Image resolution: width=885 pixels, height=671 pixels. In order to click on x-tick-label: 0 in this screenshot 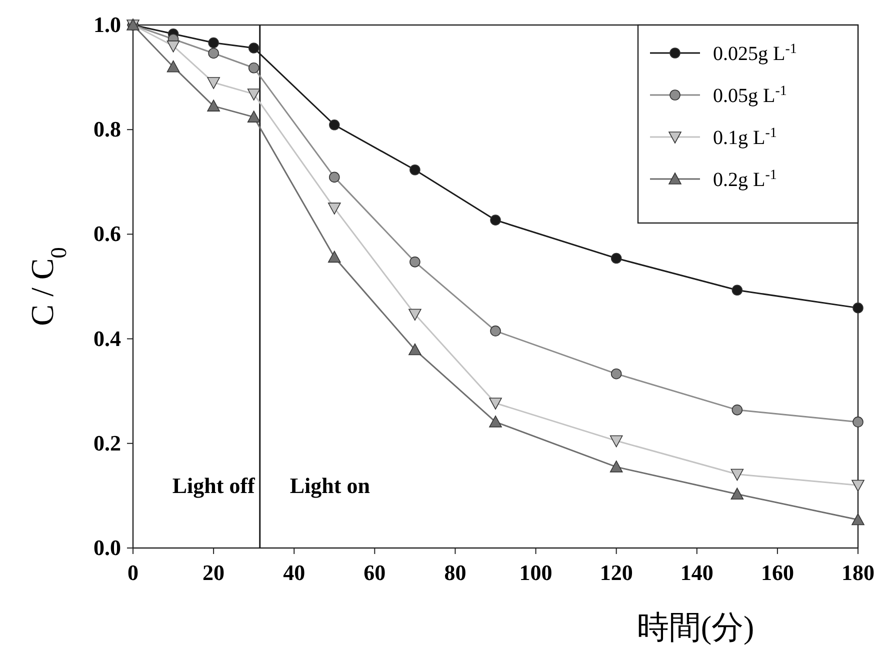, I will do `click(133, 572)`.